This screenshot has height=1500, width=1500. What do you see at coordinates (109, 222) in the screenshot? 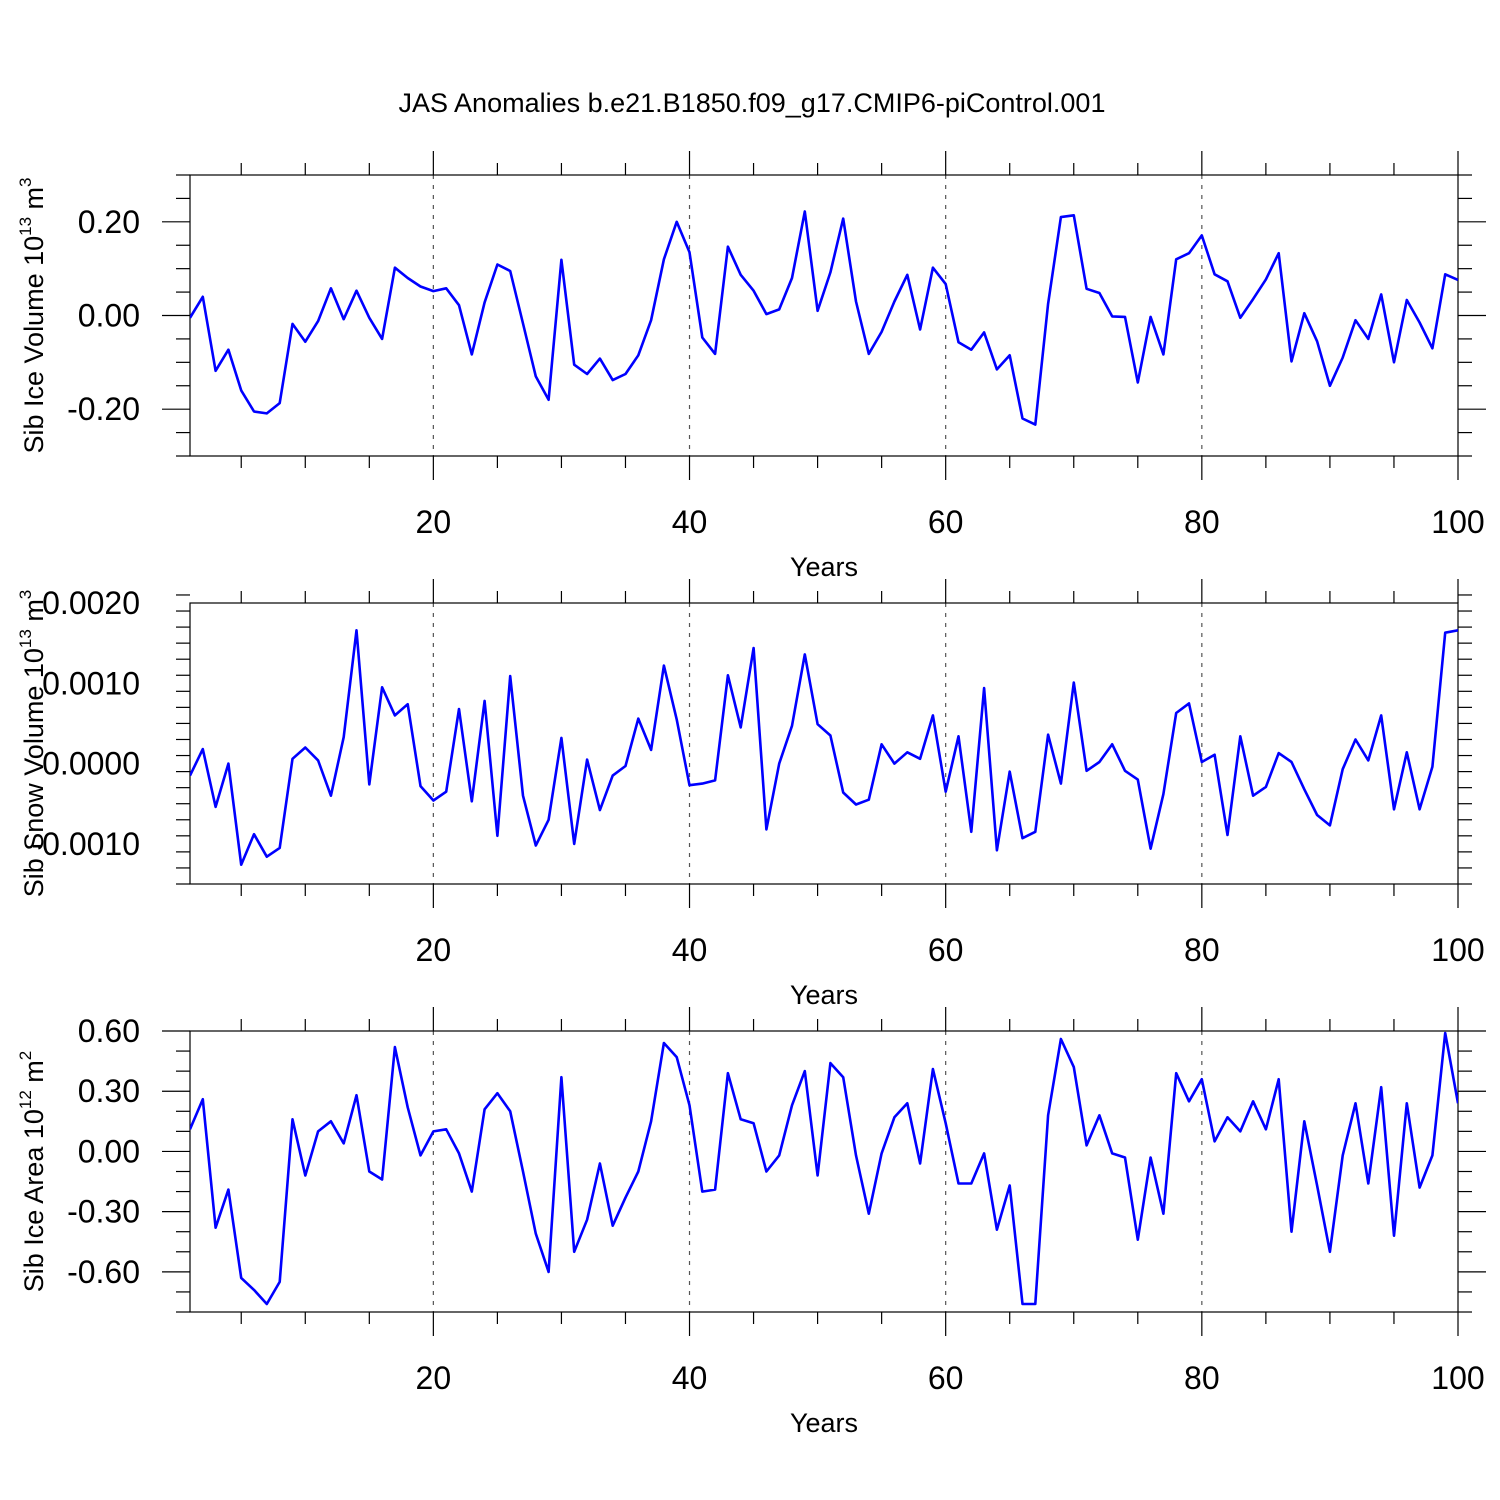
I see `y-tick-label: 0.20` at bounding box center [109, 222].